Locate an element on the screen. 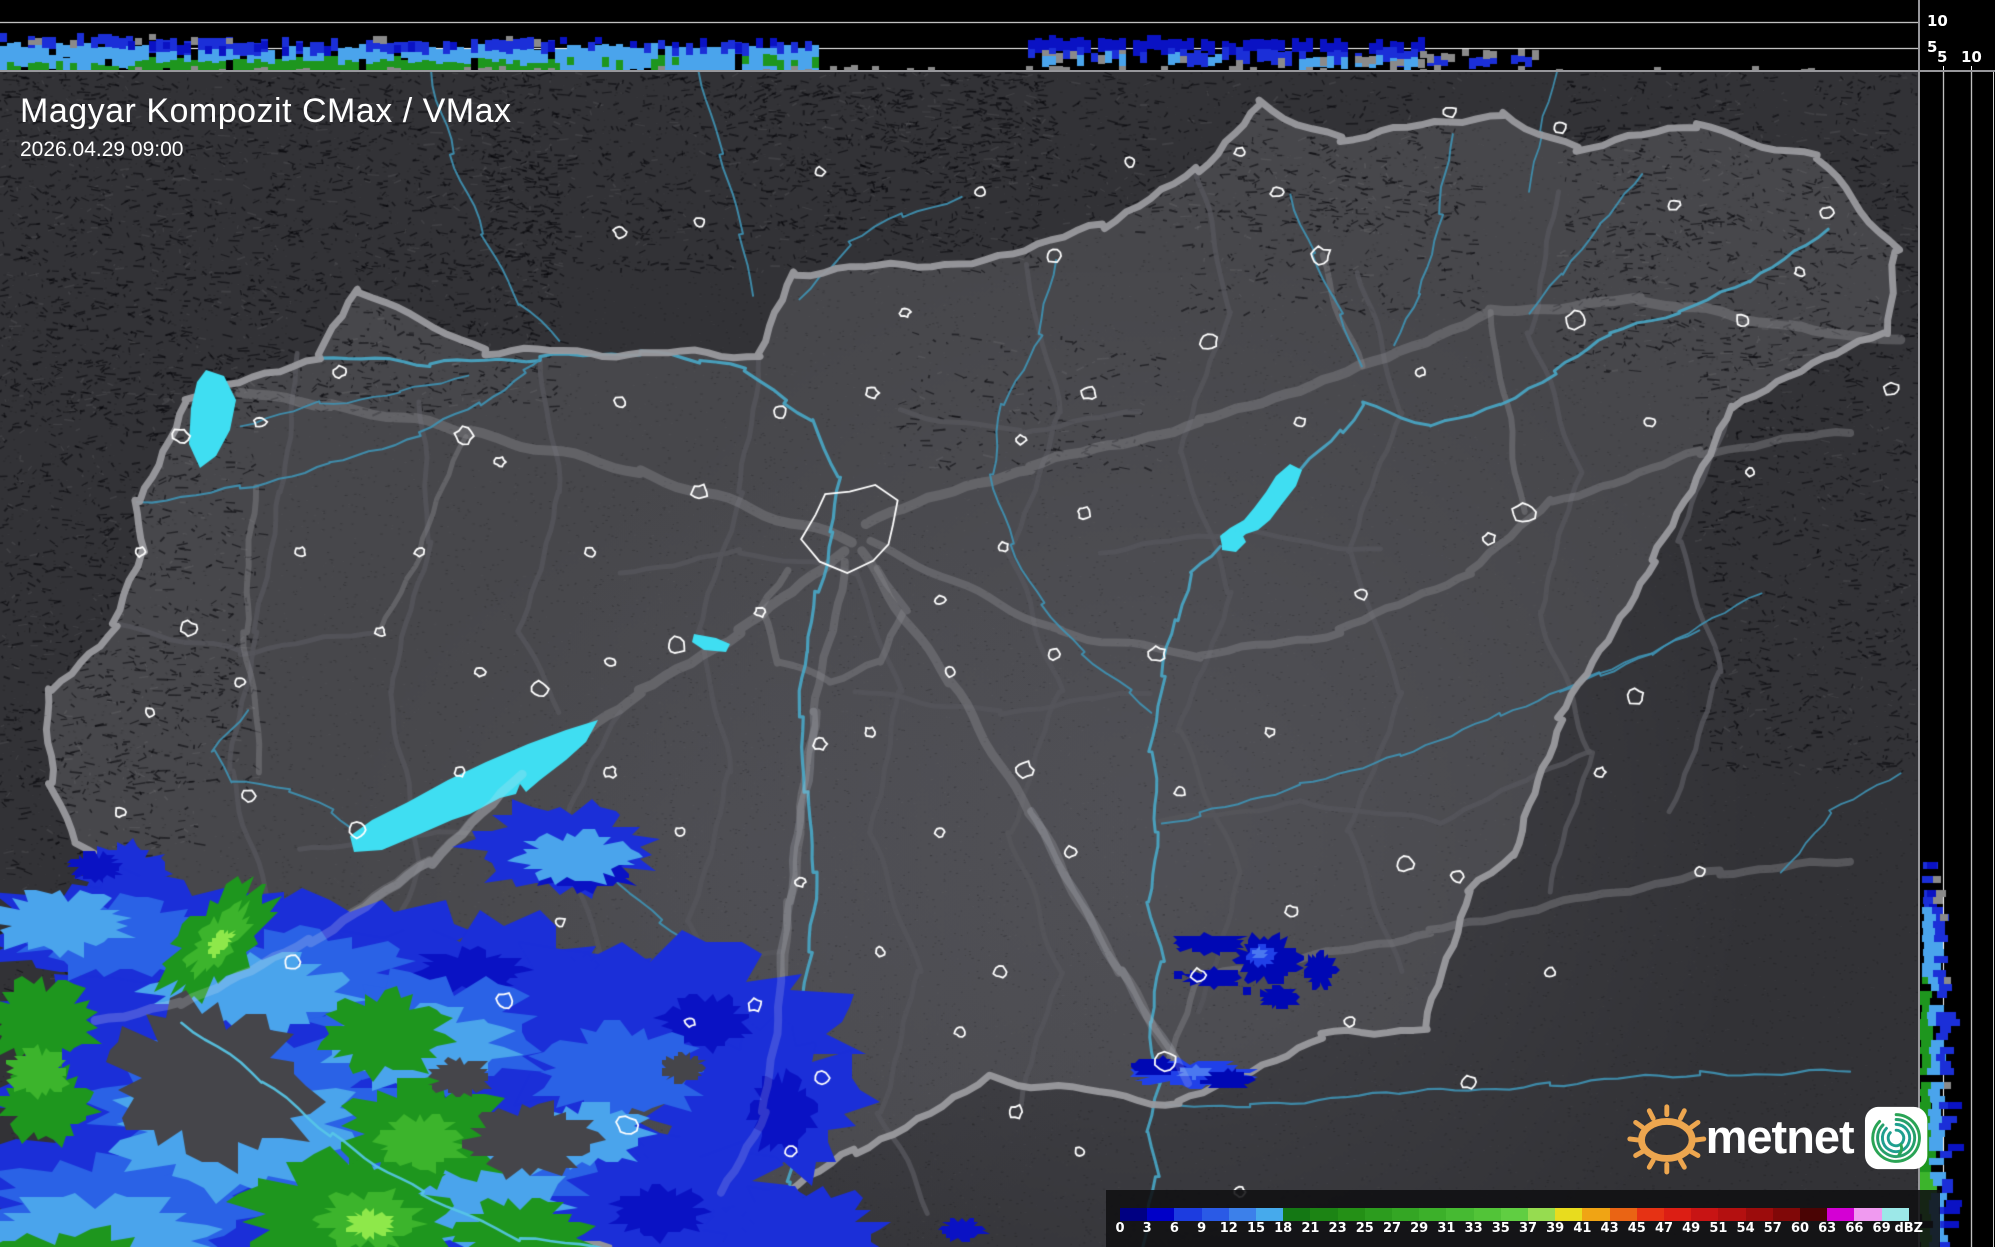  right-profile-canvas is located at coordinates (1957, 659).